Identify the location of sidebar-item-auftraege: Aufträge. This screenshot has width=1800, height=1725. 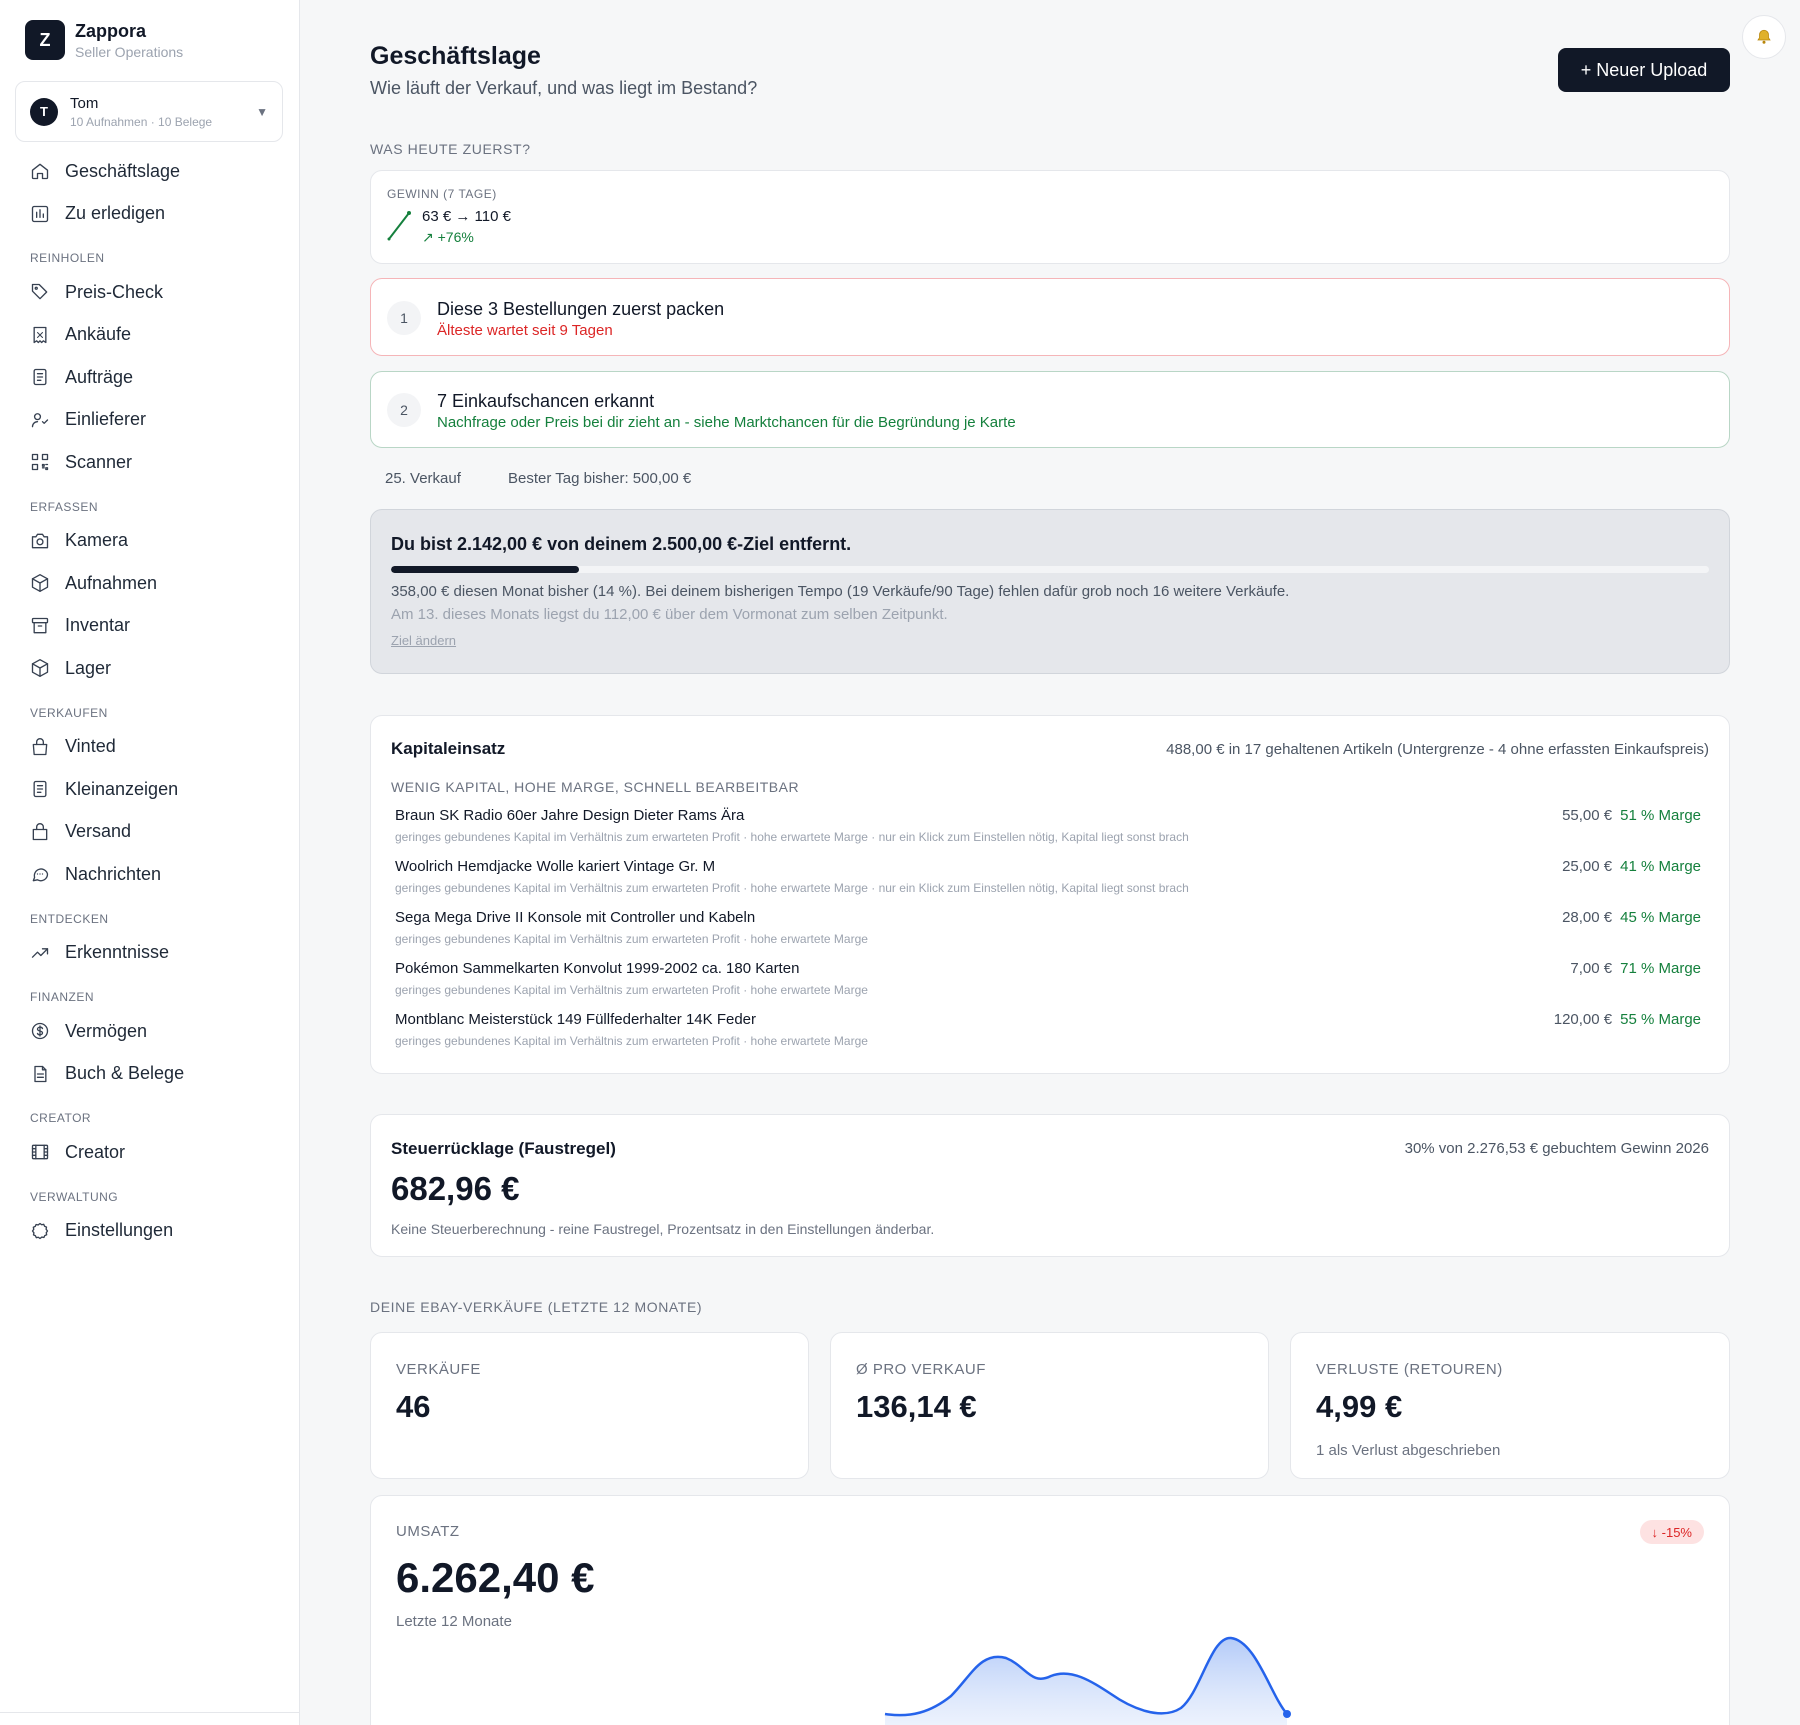
(150, 377).